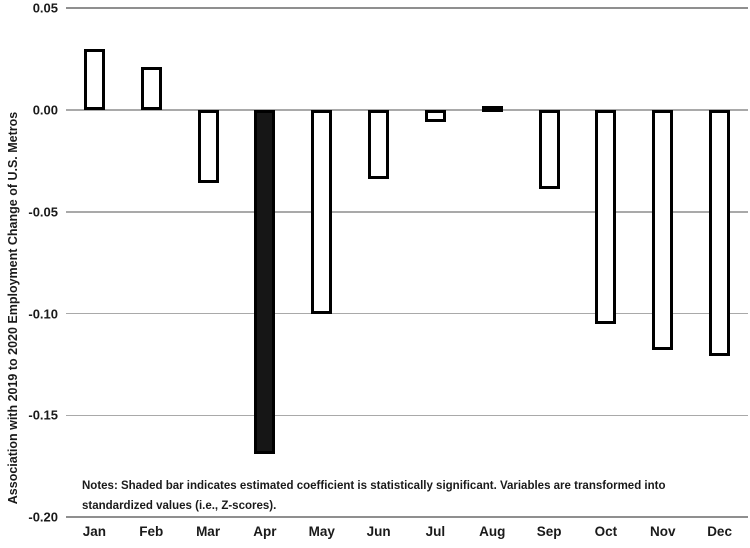  What do you see at coordinates (407, 212) in the screenshot?
I see `gridline--0.05` at bounding box center [407, 212].